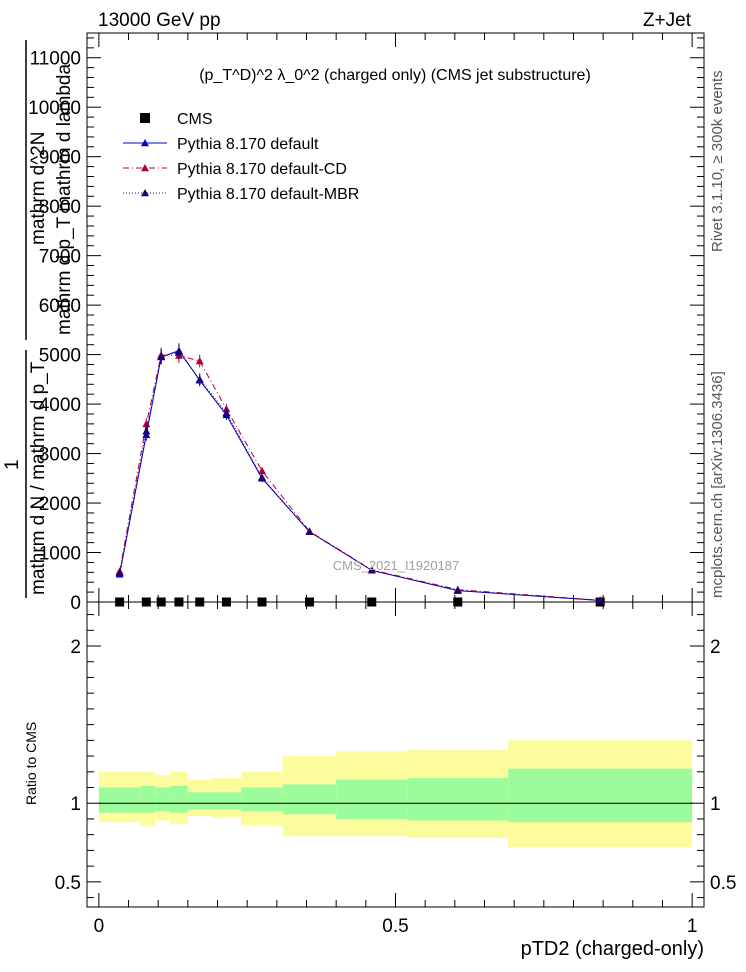 This screenshot has width=746, height=972. I want to click on header-process: Z+Jet, so click(667, 20).